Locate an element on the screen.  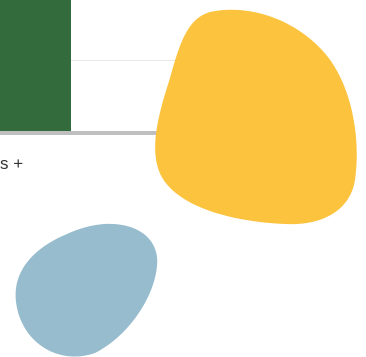
partial-slide-text: s + is located at coordinates (12, 163).